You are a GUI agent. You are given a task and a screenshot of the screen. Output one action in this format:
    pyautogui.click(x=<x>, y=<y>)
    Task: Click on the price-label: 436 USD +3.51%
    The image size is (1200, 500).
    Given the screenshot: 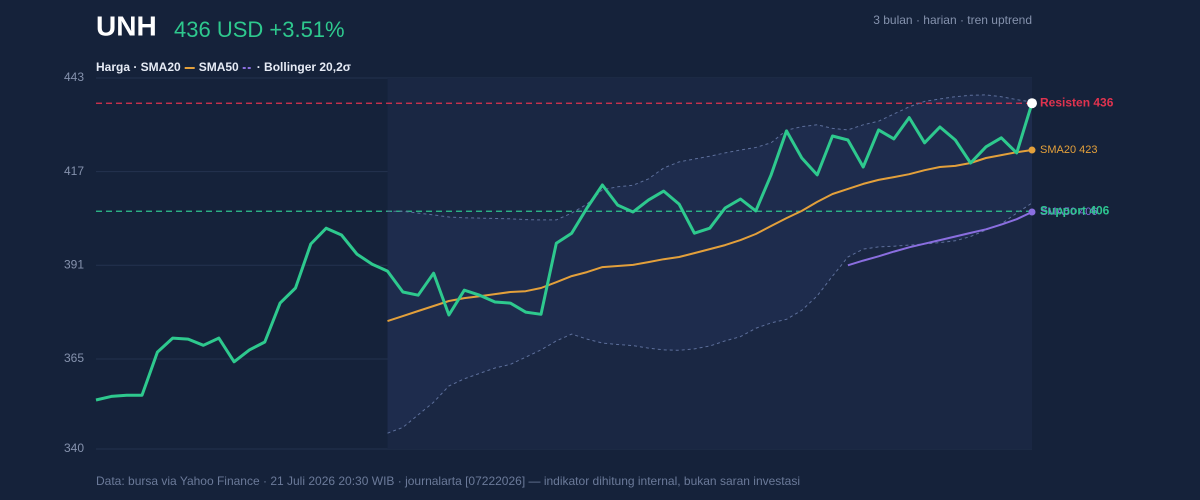 What is the action you would take?
    pyautogui.click(x=259, y=29)
    